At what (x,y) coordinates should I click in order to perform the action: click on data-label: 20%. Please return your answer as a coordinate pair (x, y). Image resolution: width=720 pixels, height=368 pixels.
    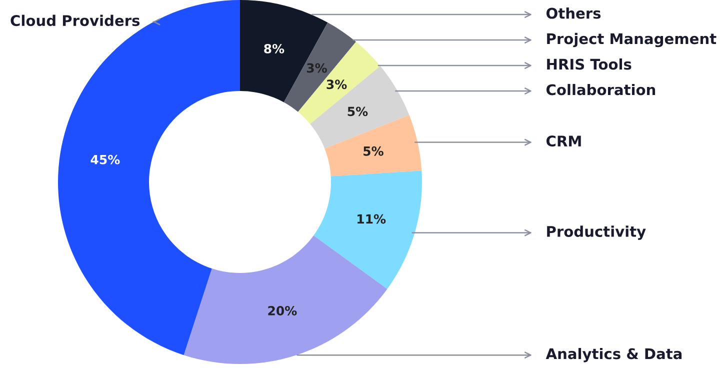
    Looking at the image, I should click on (282, 311).